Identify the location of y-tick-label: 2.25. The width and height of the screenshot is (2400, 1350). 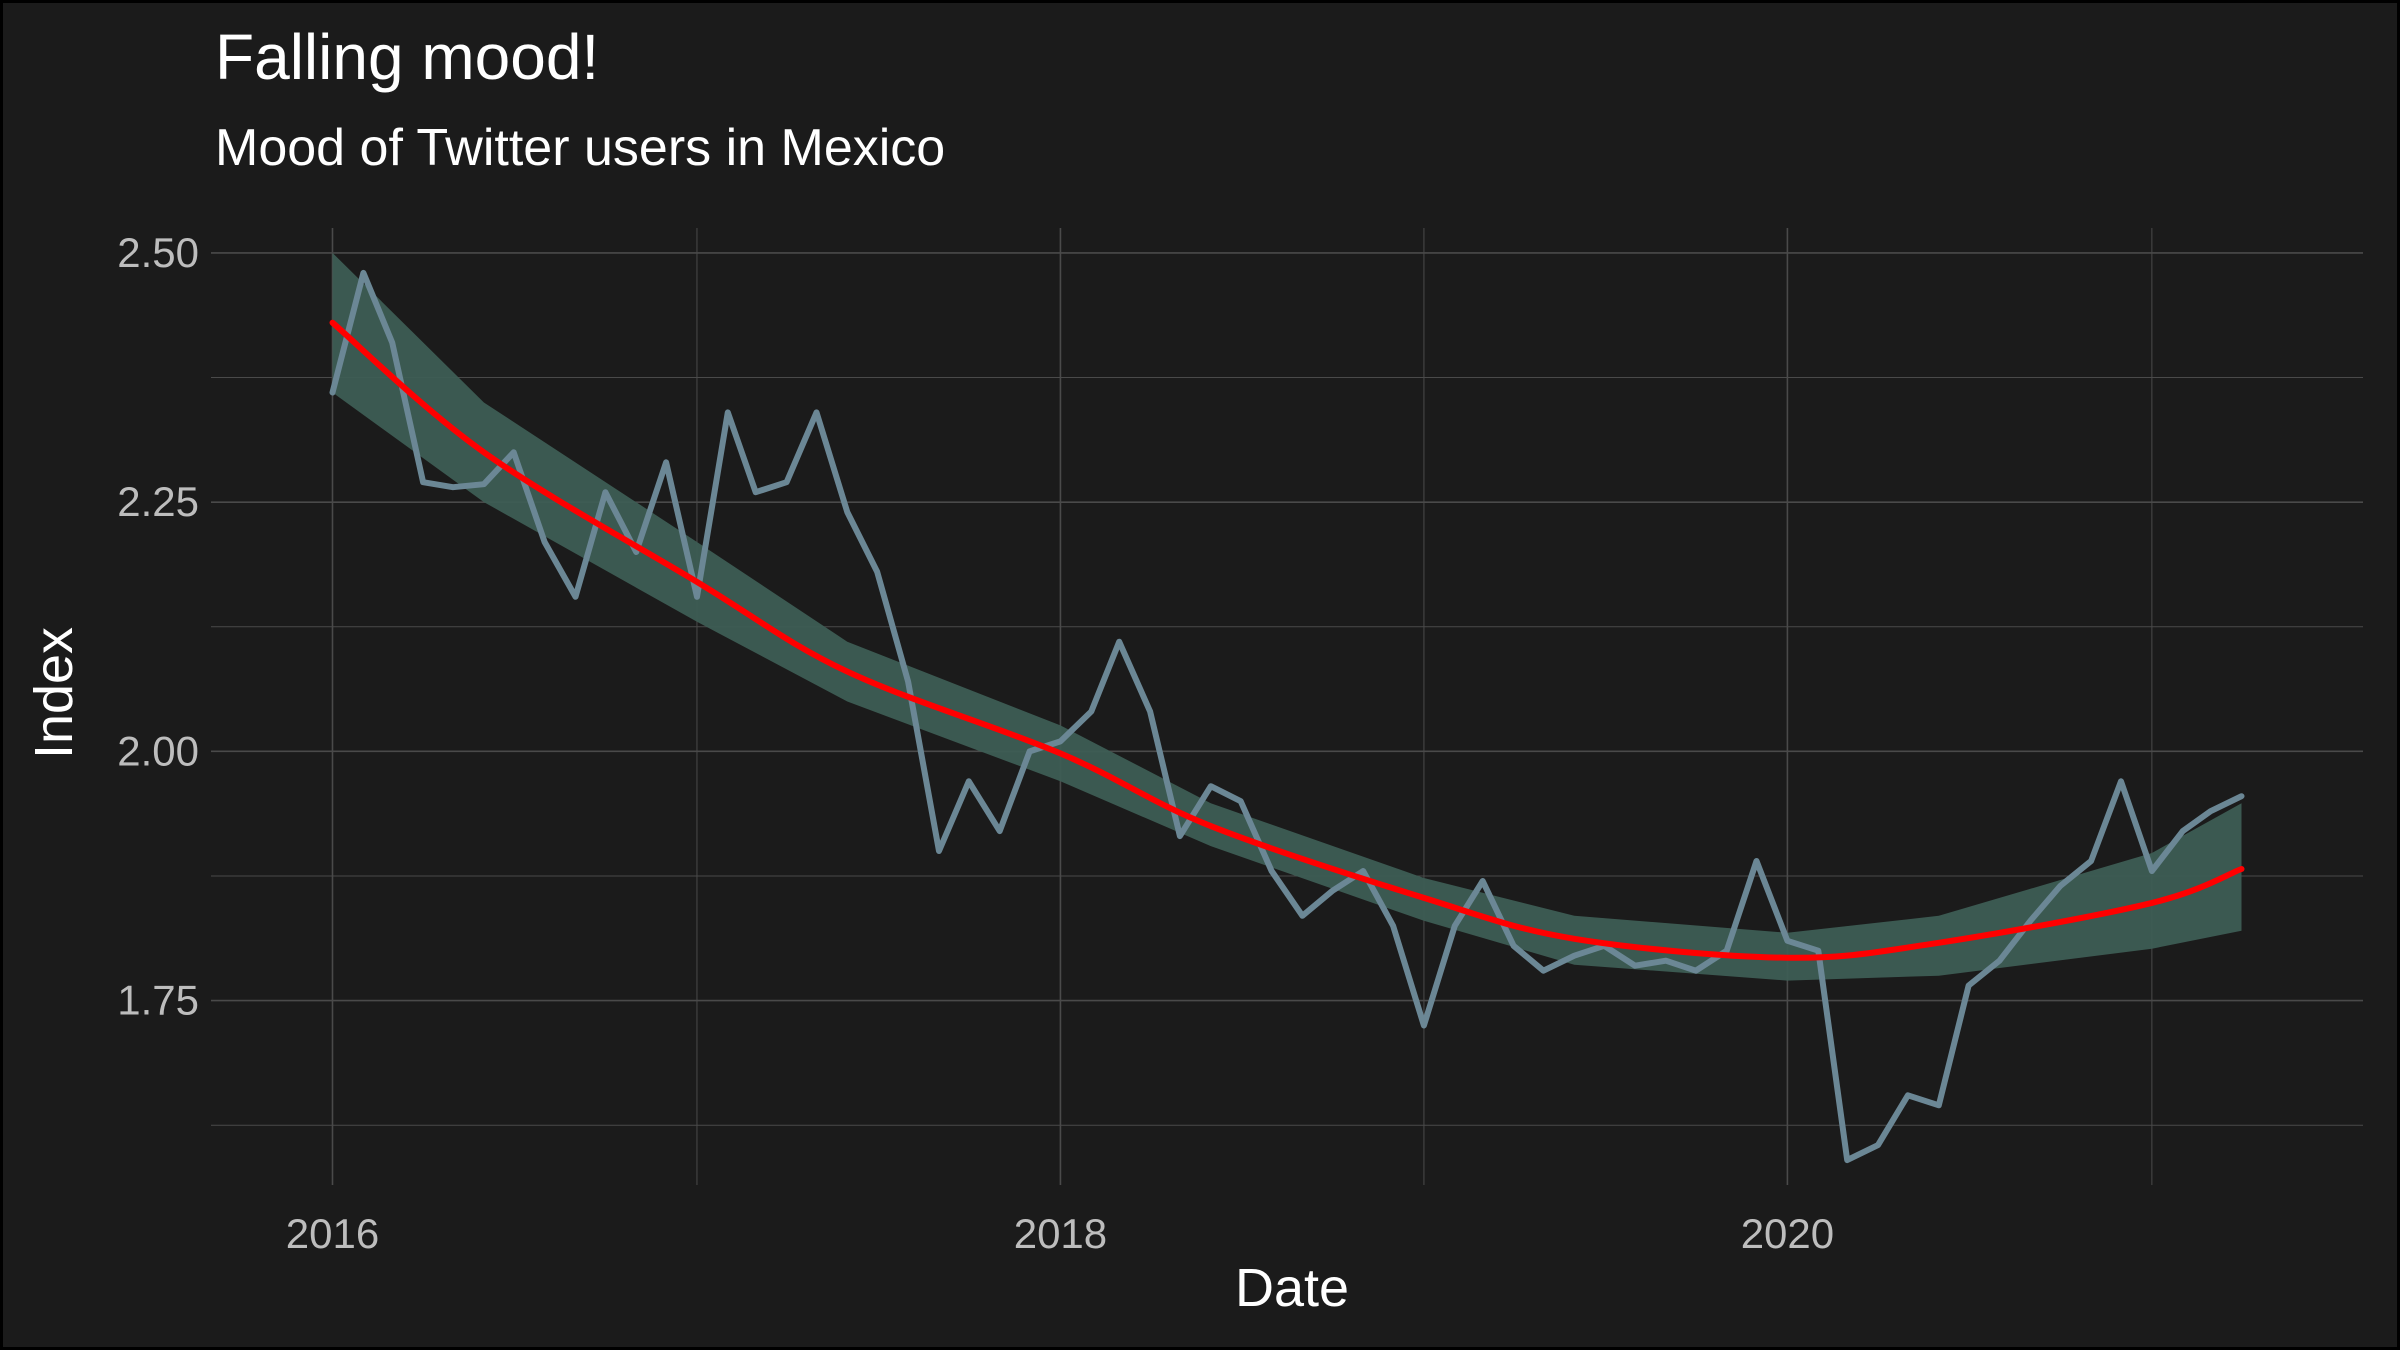
(158, 501).